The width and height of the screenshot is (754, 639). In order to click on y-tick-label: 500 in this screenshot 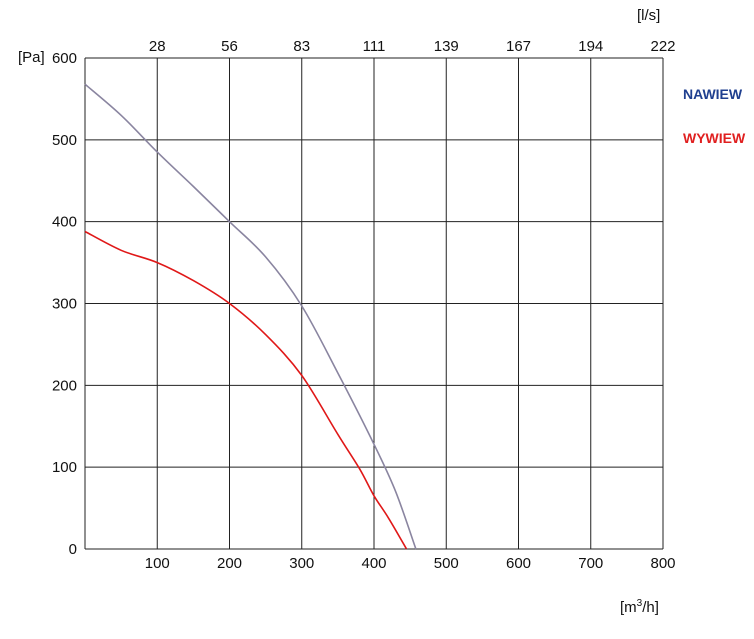, I will do `click(64, 140)`.